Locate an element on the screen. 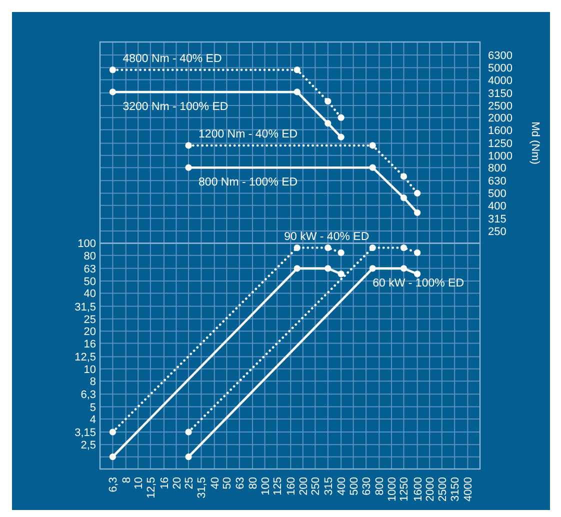 Image resolution: width=561 pixels, height=517 pixels. x-tick-label: 20 is located at coordinates (177, 483).